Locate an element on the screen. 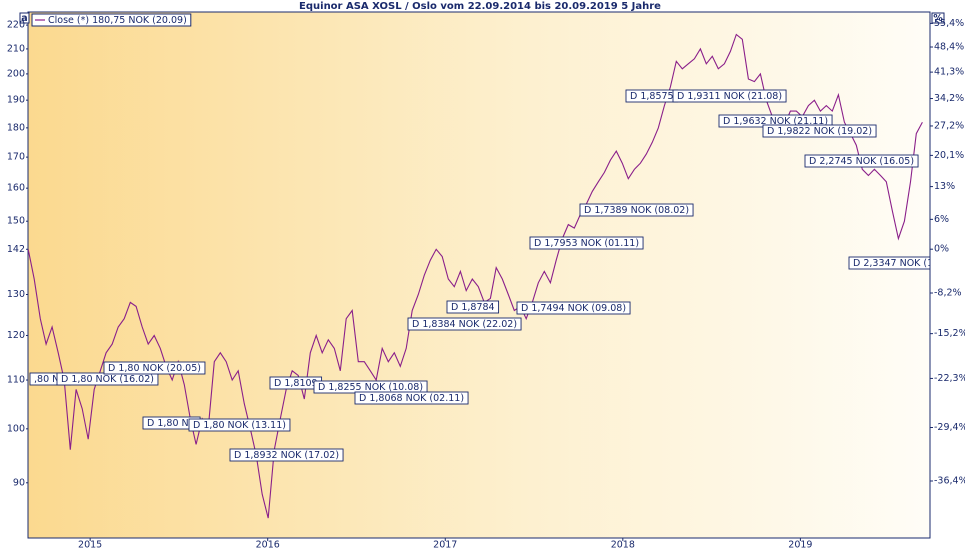 The height and width of the screenshot is (551, 965). annotation-label: D 1,80 NOK (13.11) is located at coordinates (239, 425).